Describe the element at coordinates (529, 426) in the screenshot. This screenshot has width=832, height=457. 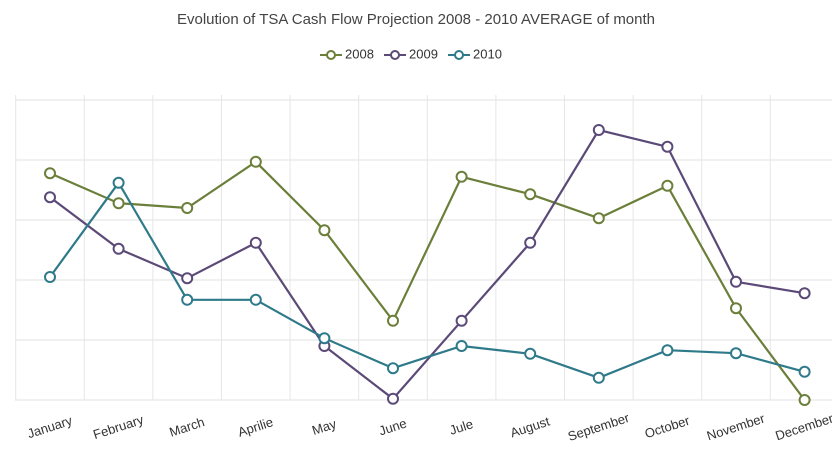
I see `x-tick-label: August` at that location.